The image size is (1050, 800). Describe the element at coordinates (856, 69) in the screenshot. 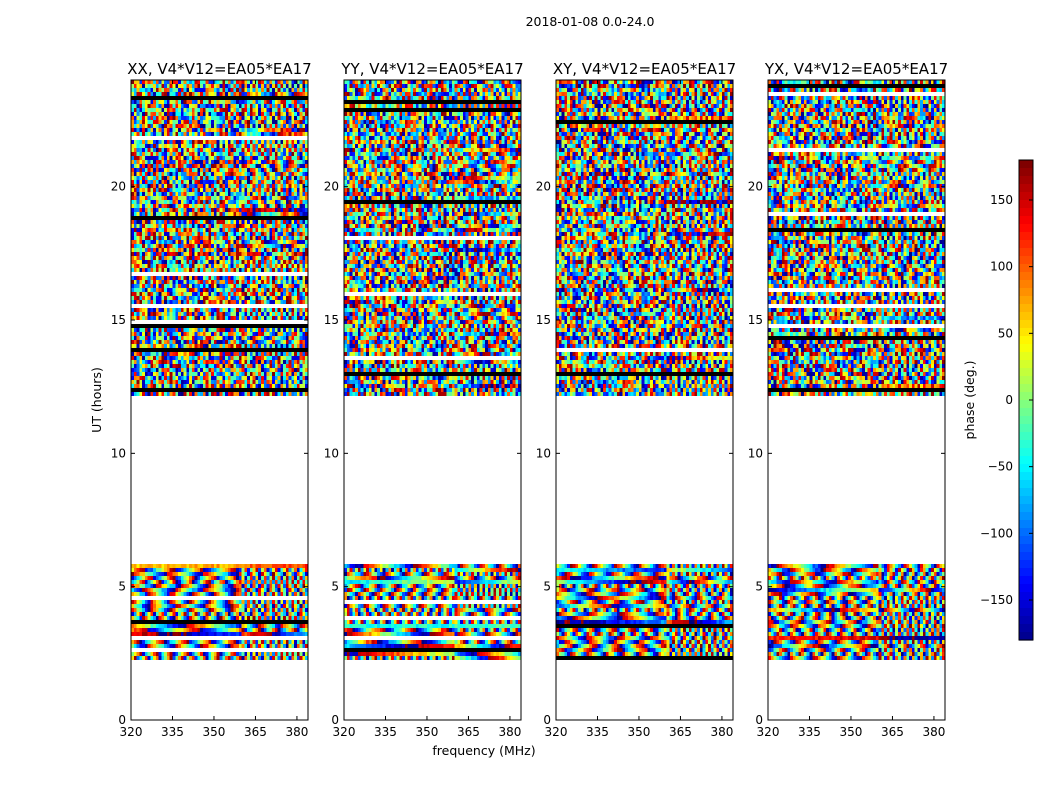

I see `panel-title: YX, V4*V12=EA05*EA17` at that location.